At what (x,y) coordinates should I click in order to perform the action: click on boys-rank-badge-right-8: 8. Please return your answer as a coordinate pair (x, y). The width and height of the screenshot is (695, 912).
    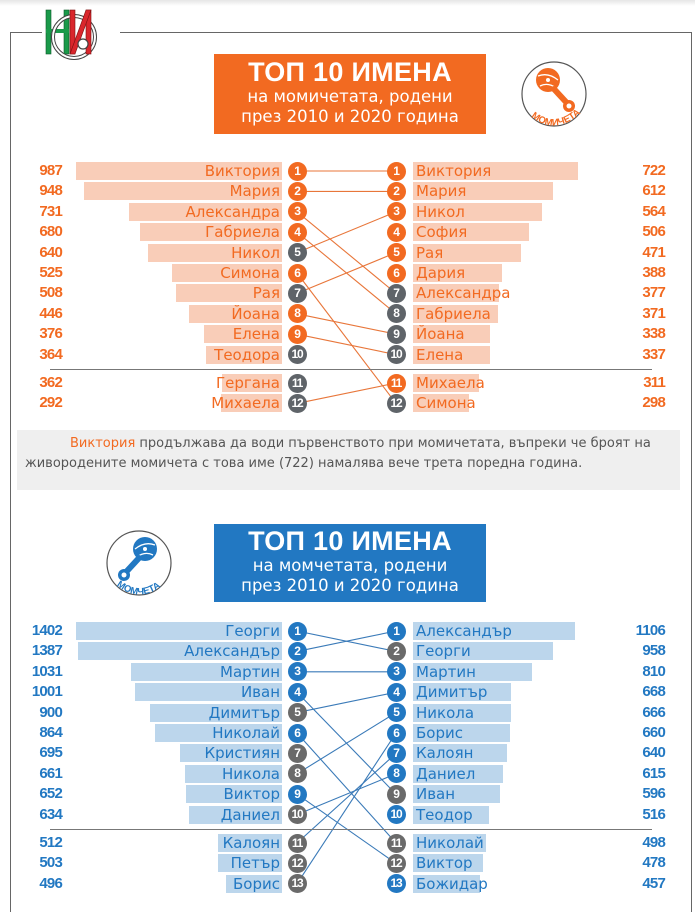
    Looking at the image, I should click on (396, 774).